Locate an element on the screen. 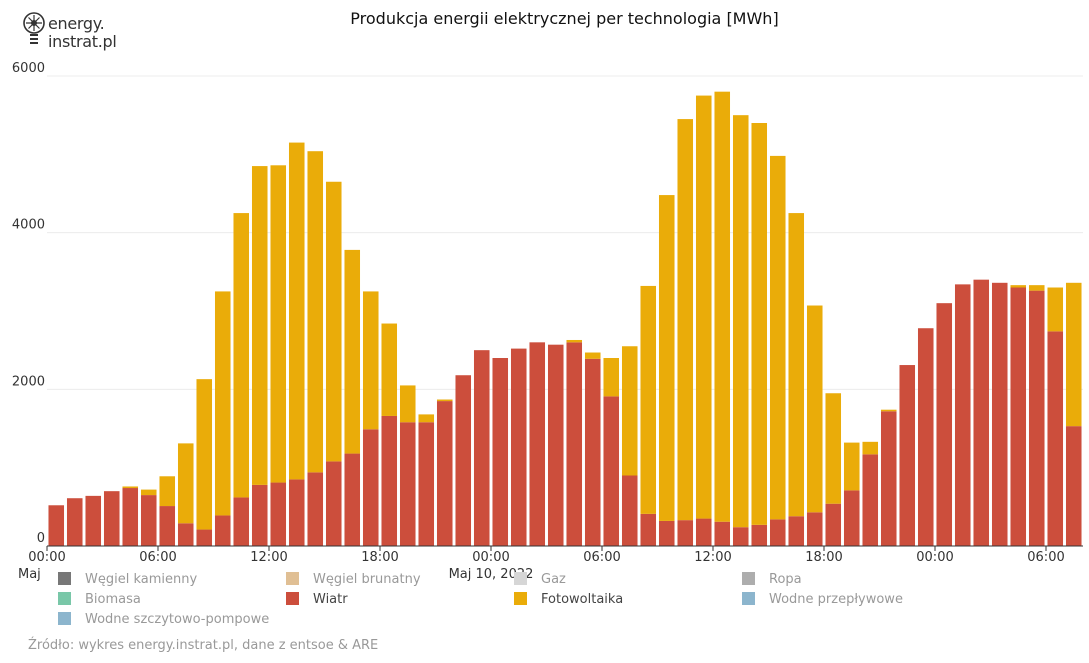 This screenshot has height=663, width=1089. legend-item: Fotowoltaika is located at coordinates (568, 599).